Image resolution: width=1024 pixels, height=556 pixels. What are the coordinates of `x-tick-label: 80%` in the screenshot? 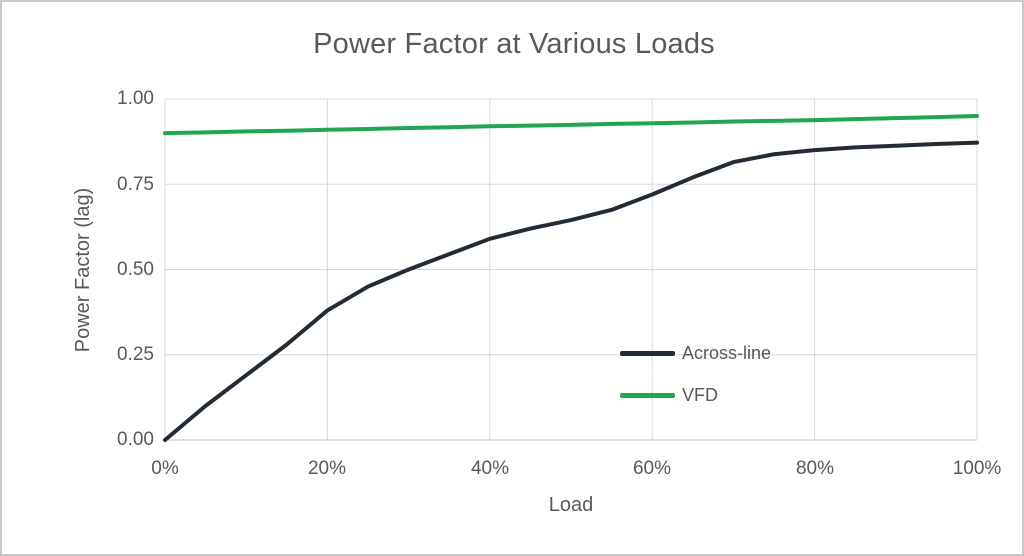 It's located at (815, 468).